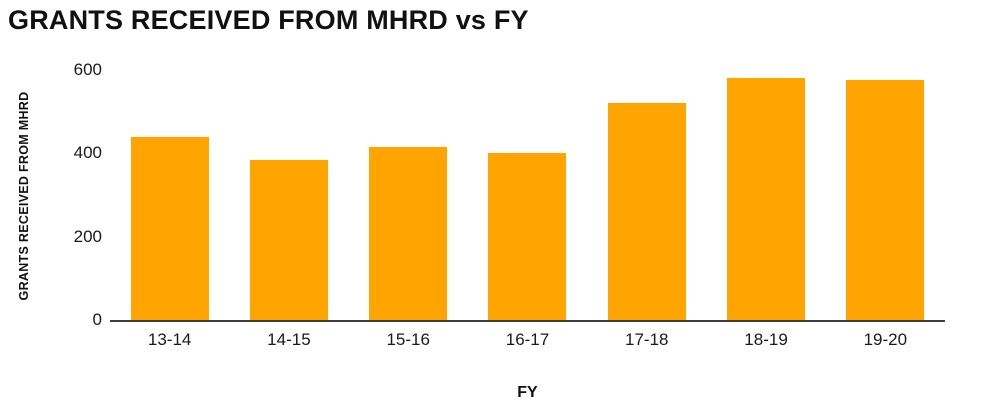  What do you see at coordinates (268, 20) in the screenshot?
I see `chart-title: GRANTS RECEIVED FROM MHRD vs FY` at bounding box center [268, 20].